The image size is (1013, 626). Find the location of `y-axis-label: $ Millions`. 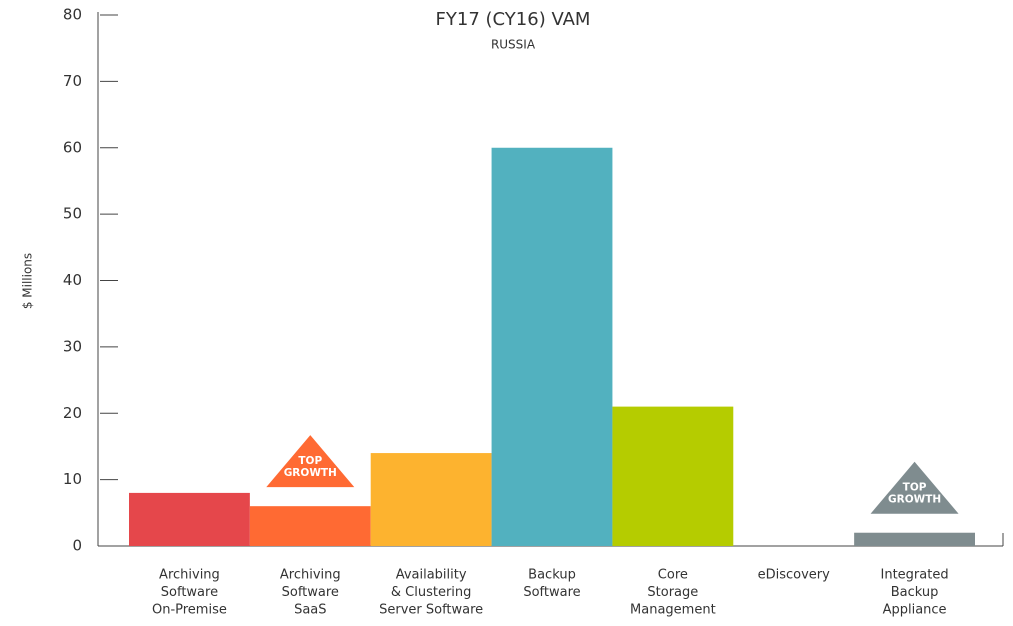

y-axis-label: $ Millions is located at coordinates (28, 281).